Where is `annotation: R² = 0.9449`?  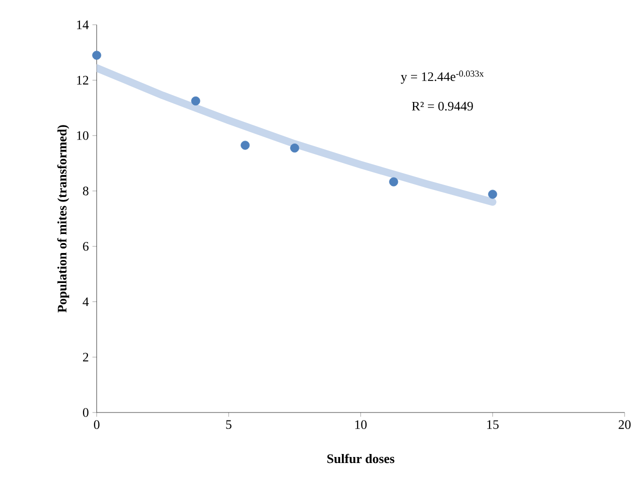
annotation: R² = 0.9449 is located at coordinates (442, 106).